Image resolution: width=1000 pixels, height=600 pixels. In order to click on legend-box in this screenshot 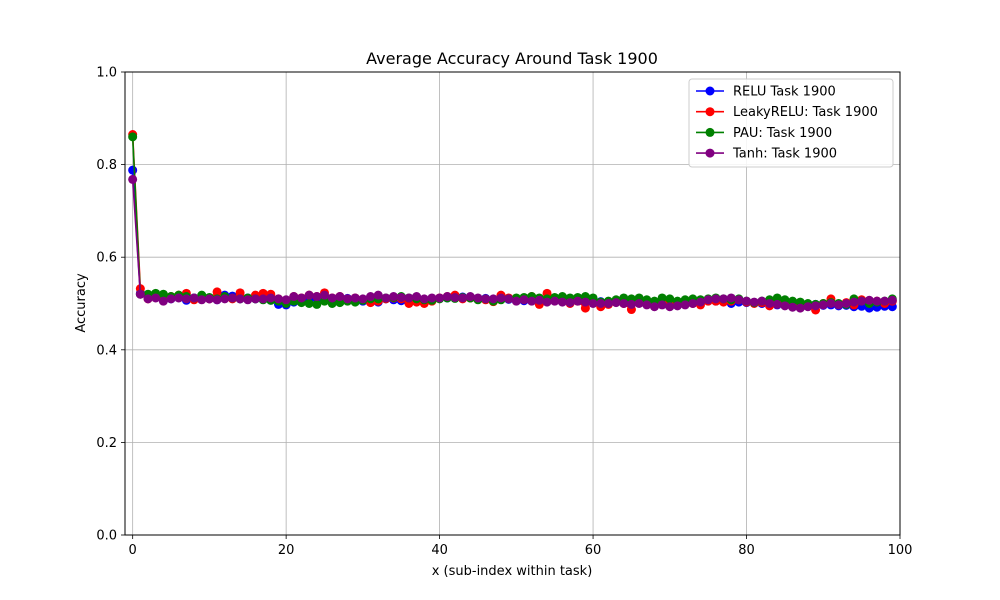, I will do `click(791, 123)`.